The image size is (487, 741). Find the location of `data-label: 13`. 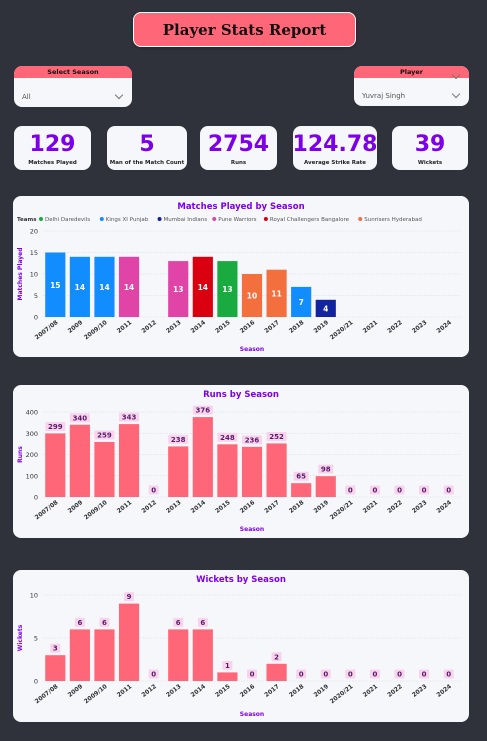

data-label: 13 is located at coordinates (178, 289).